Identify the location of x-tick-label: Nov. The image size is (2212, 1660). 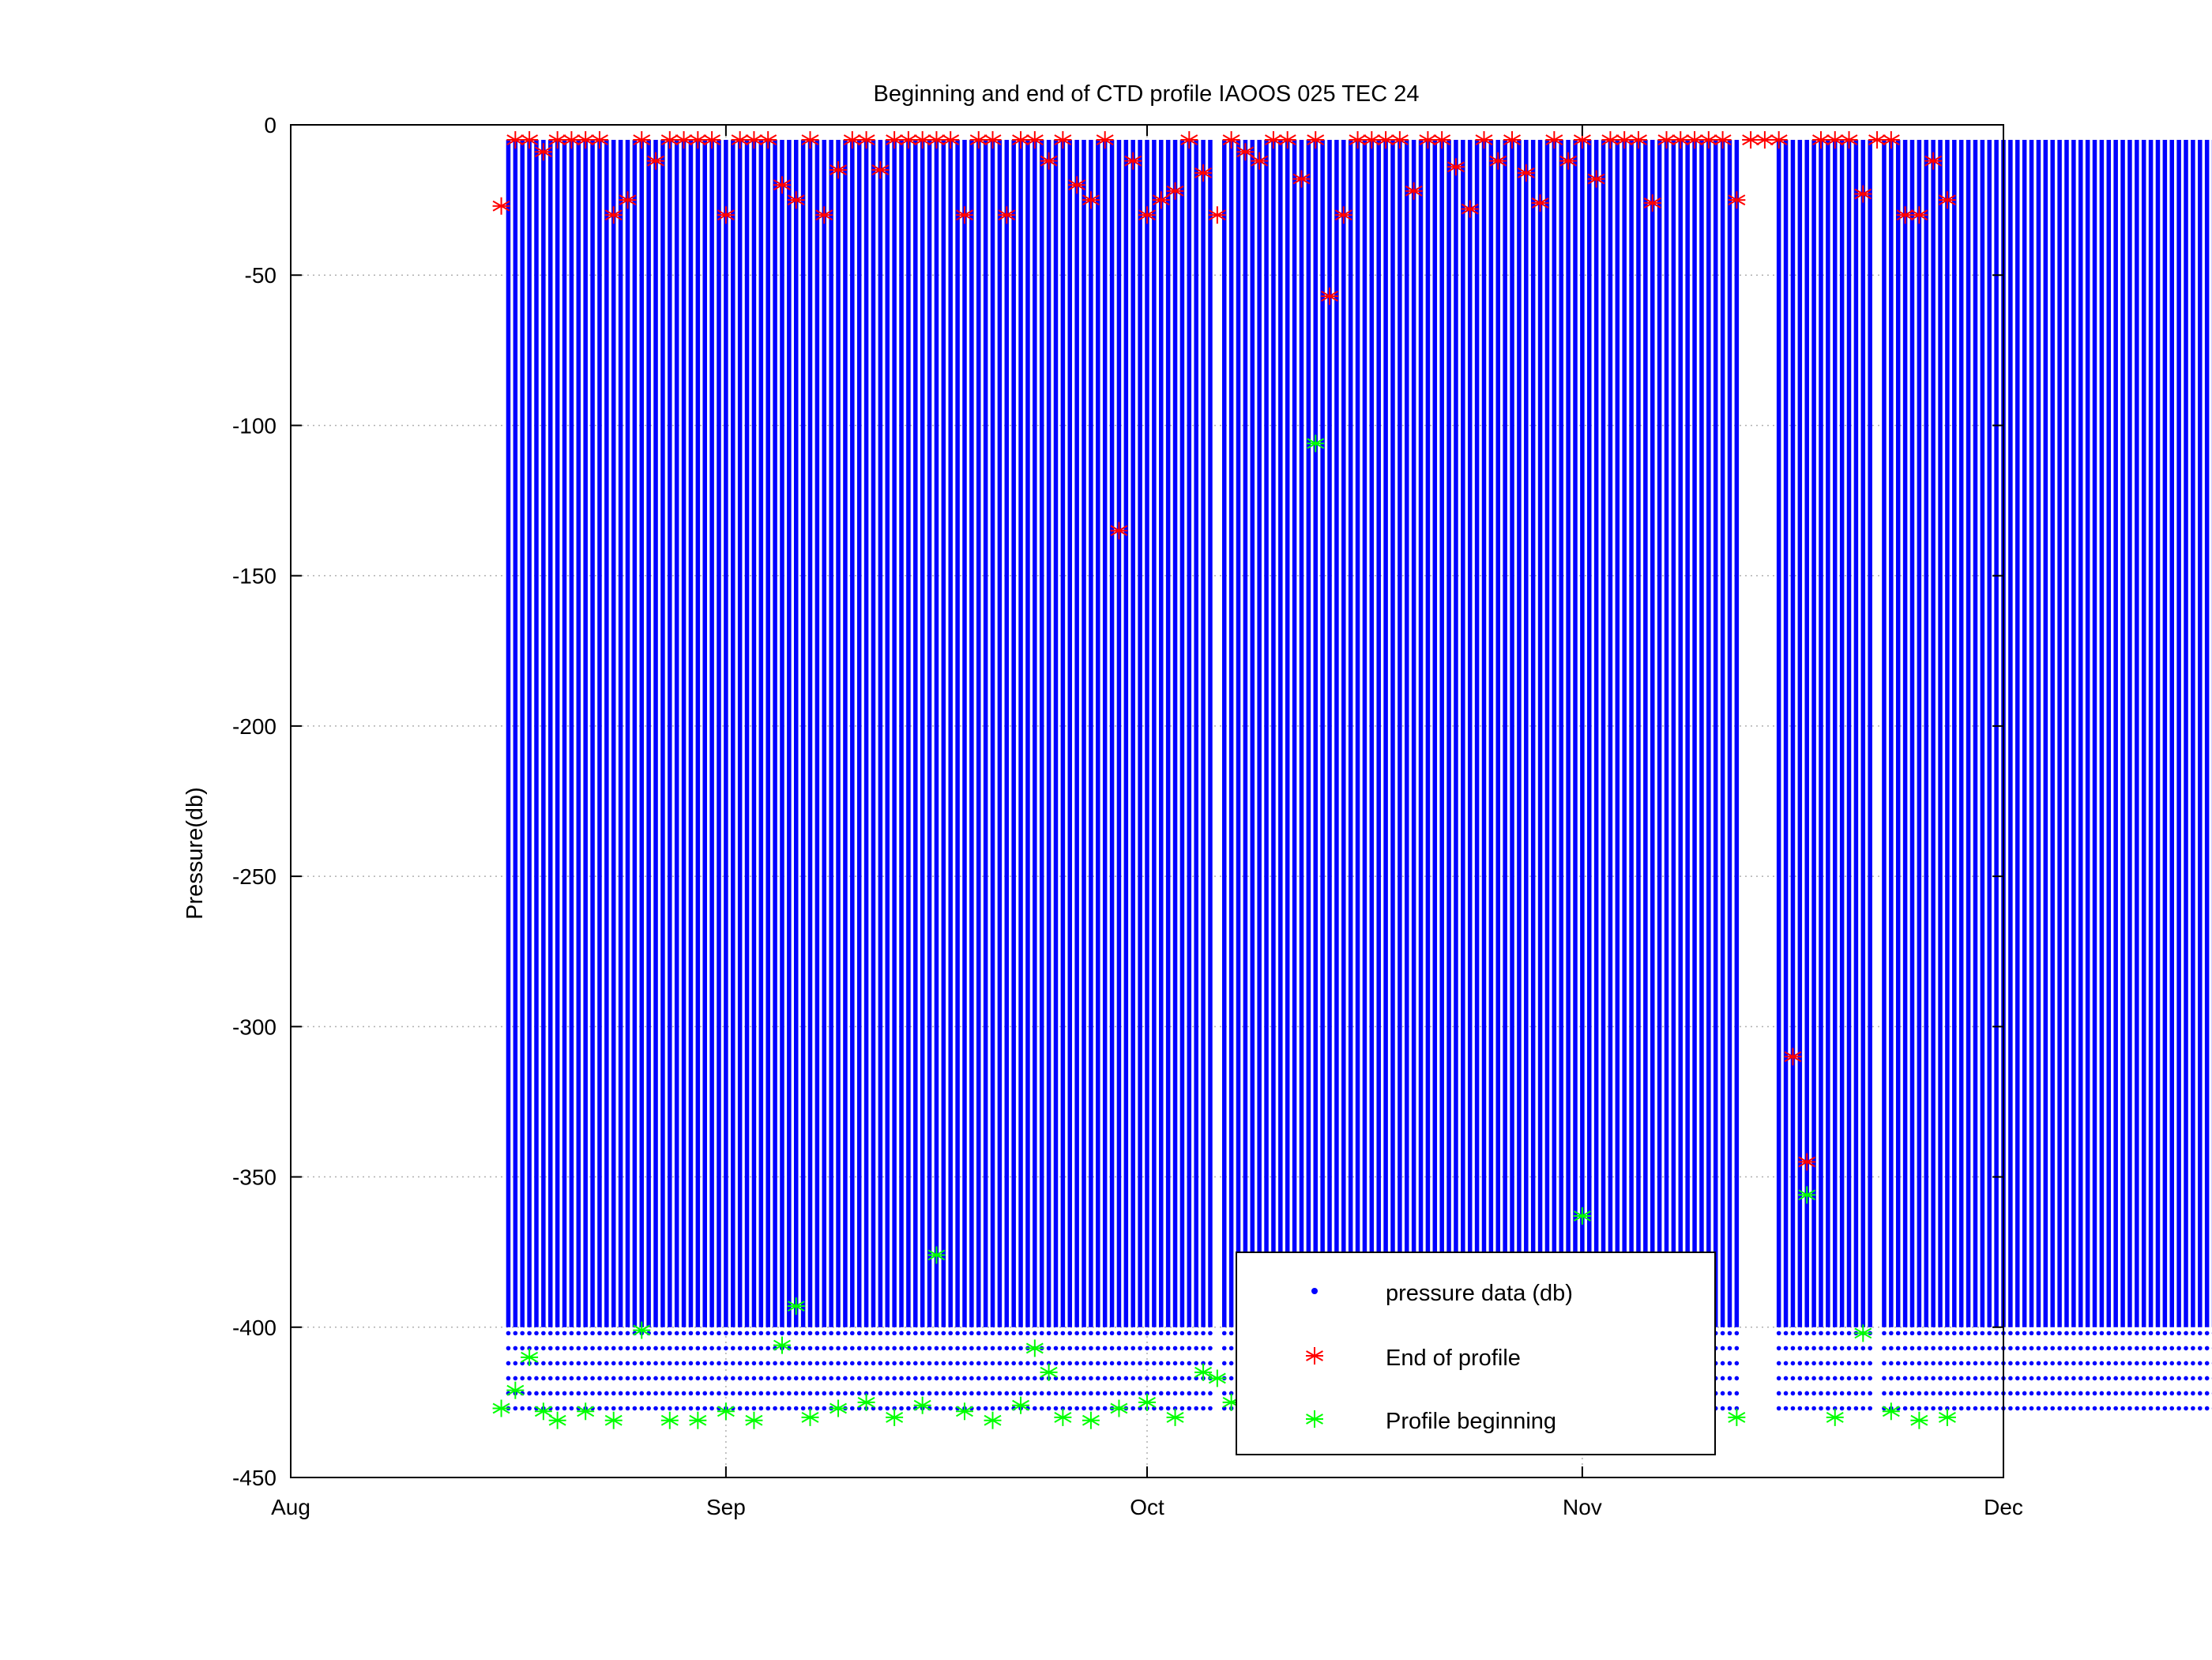
(1583, 1507).